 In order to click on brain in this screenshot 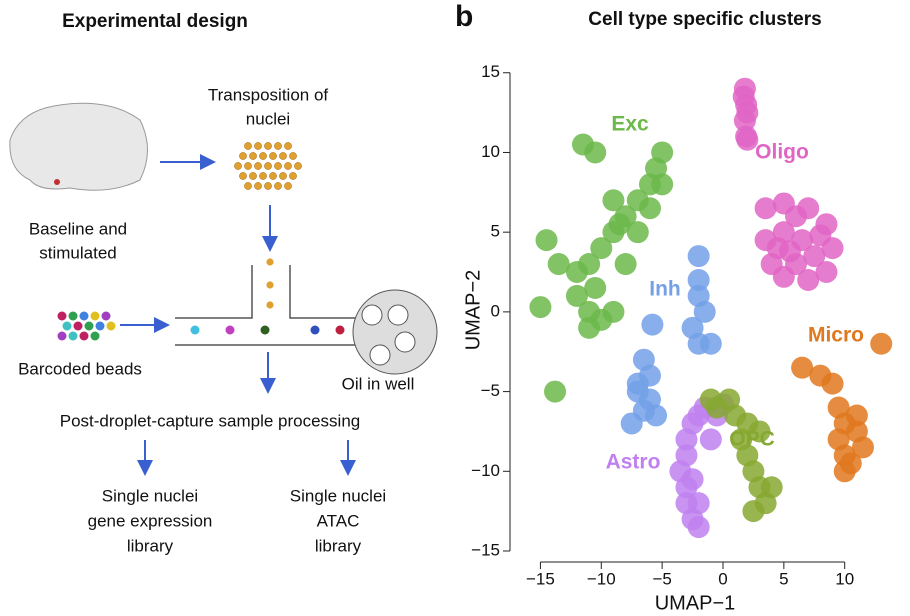, I will do `click(79, 146)`.